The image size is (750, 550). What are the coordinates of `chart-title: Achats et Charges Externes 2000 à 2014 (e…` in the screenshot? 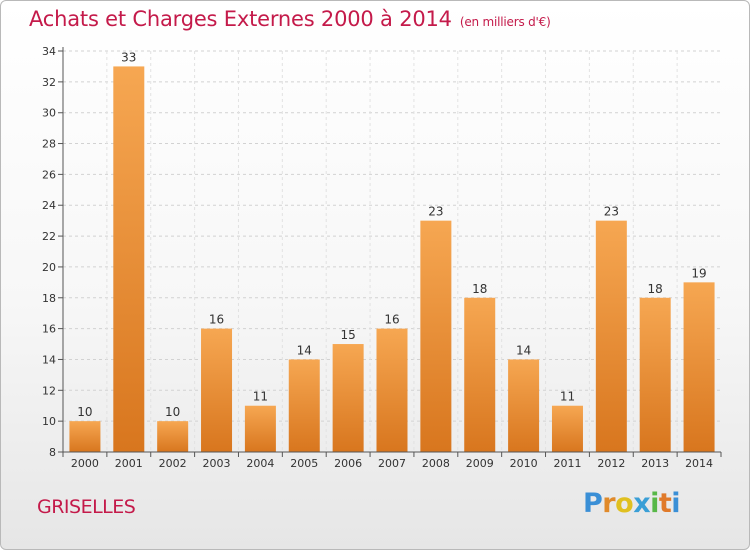 It's located at (290, 19).